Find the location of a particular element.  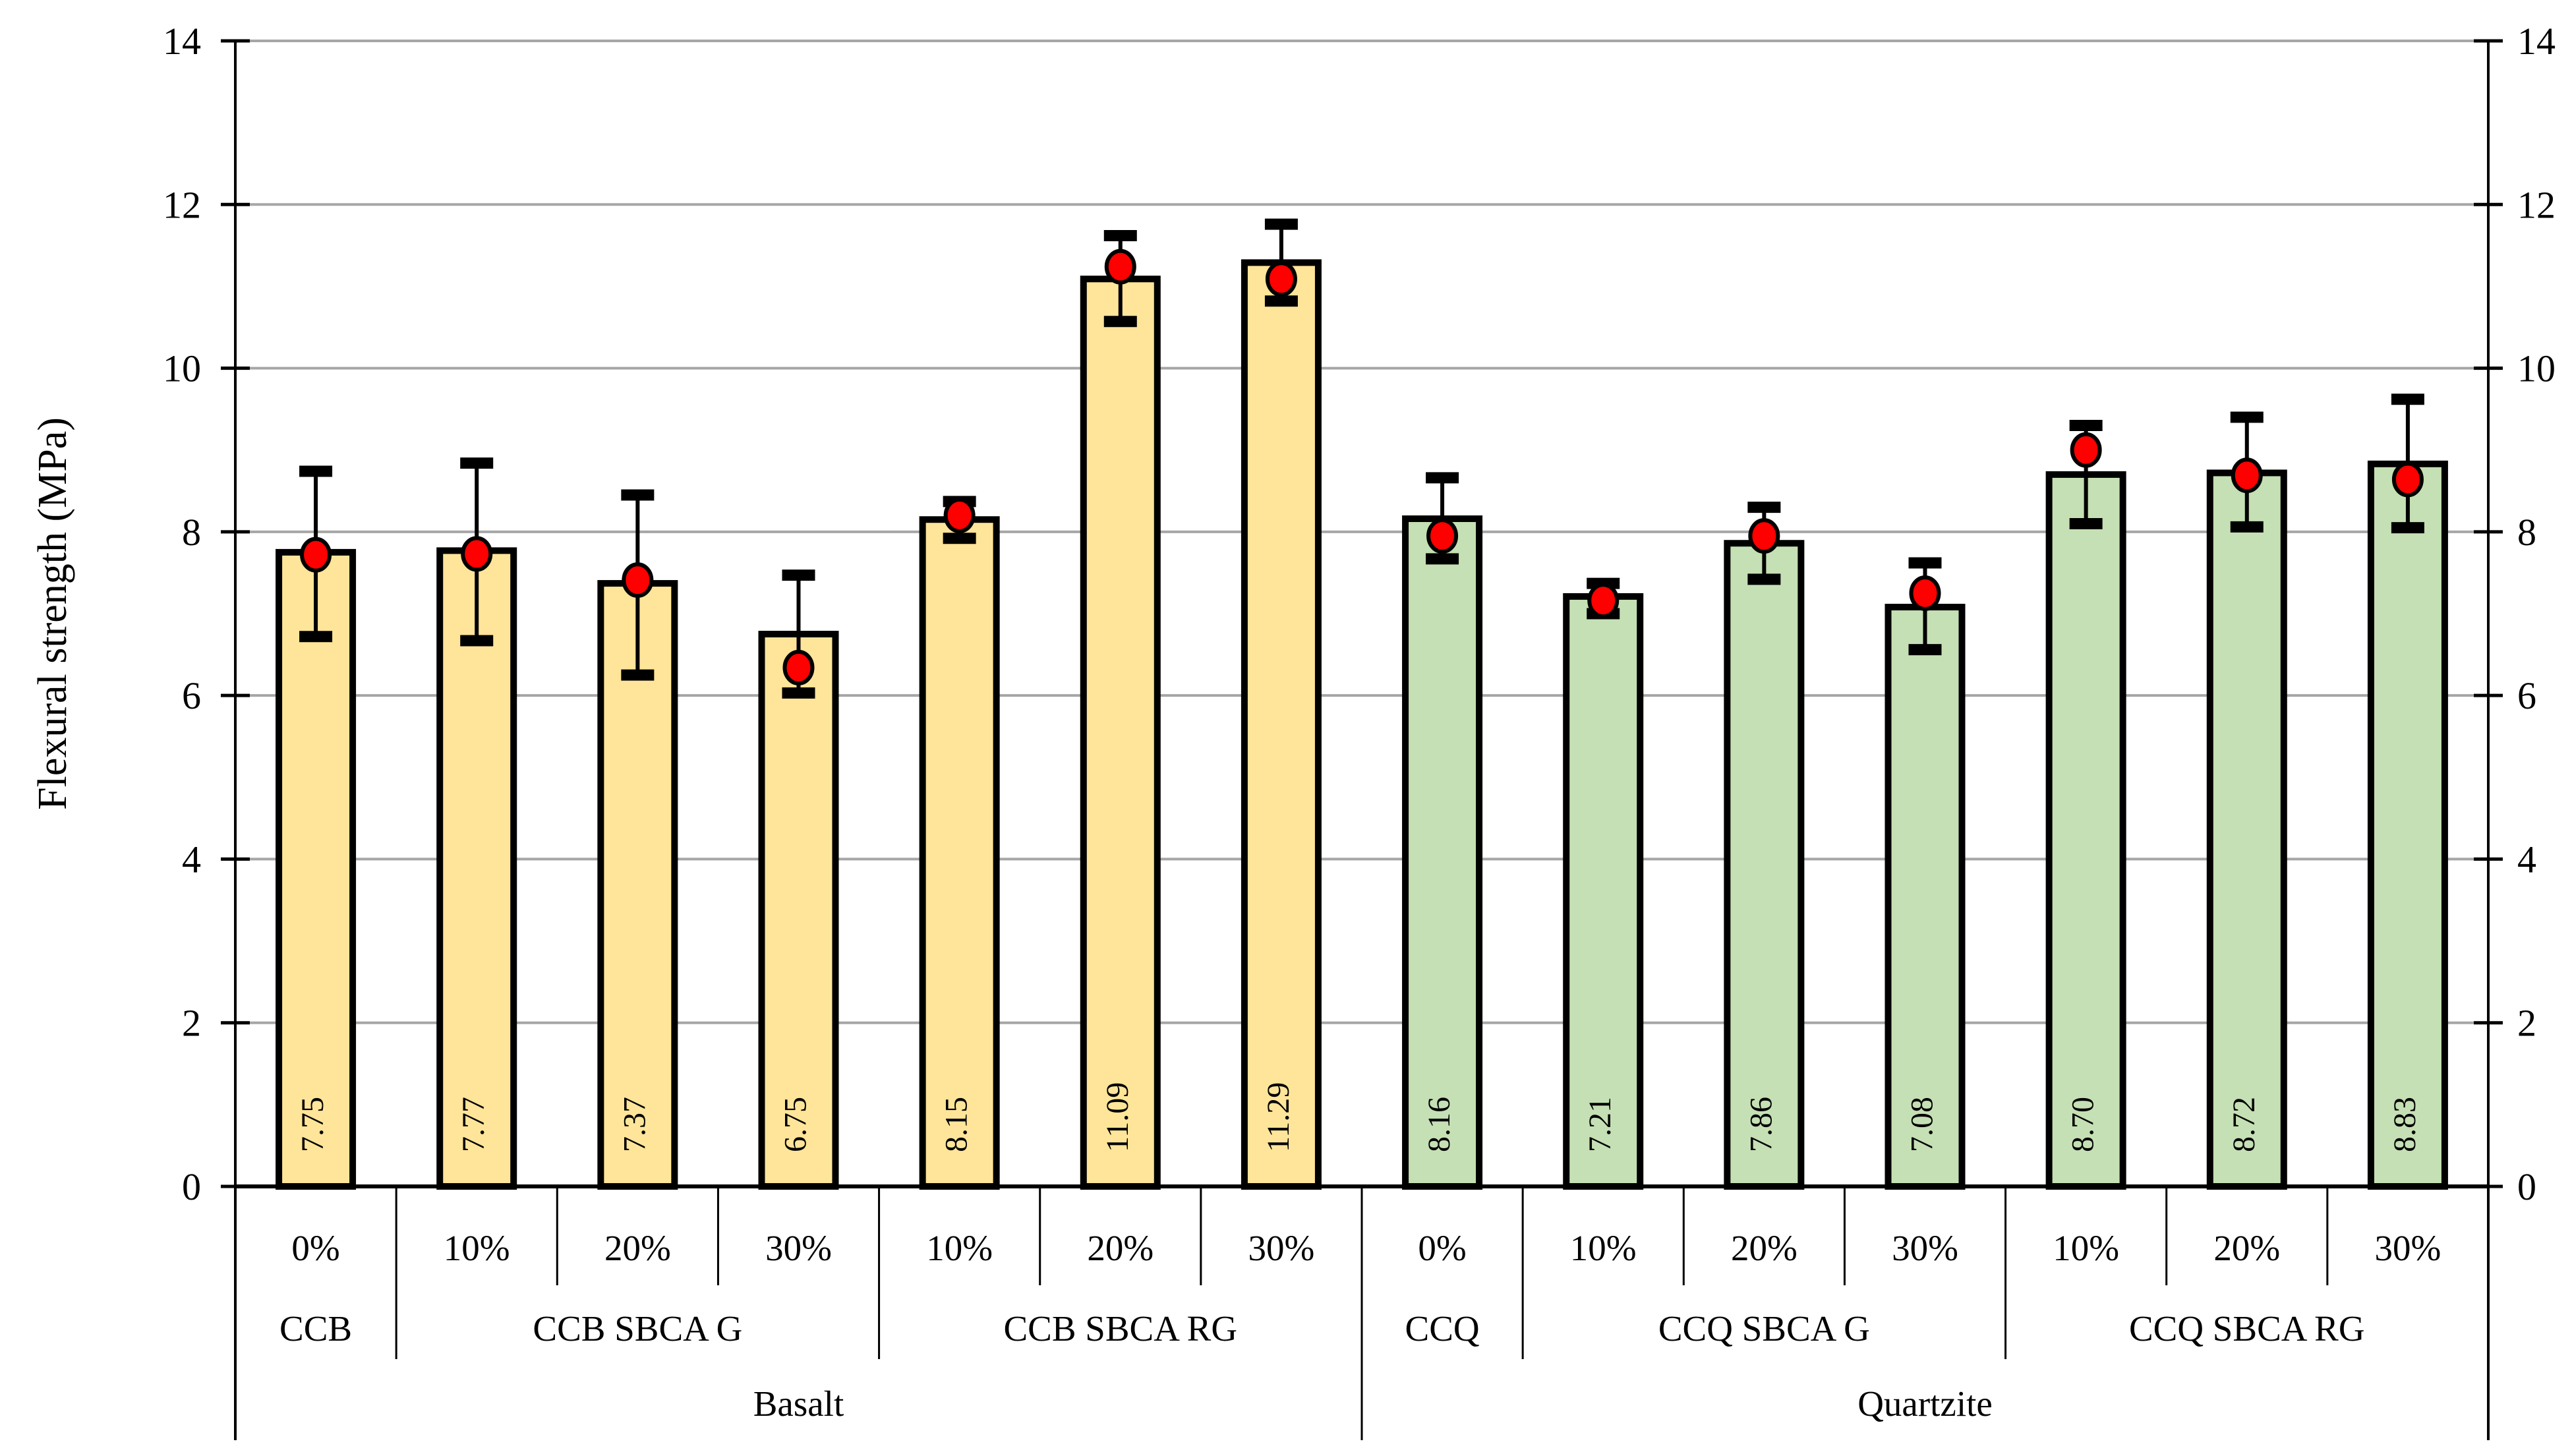

bar-value-label: 7.77 is located at coordinates (473, 1124).